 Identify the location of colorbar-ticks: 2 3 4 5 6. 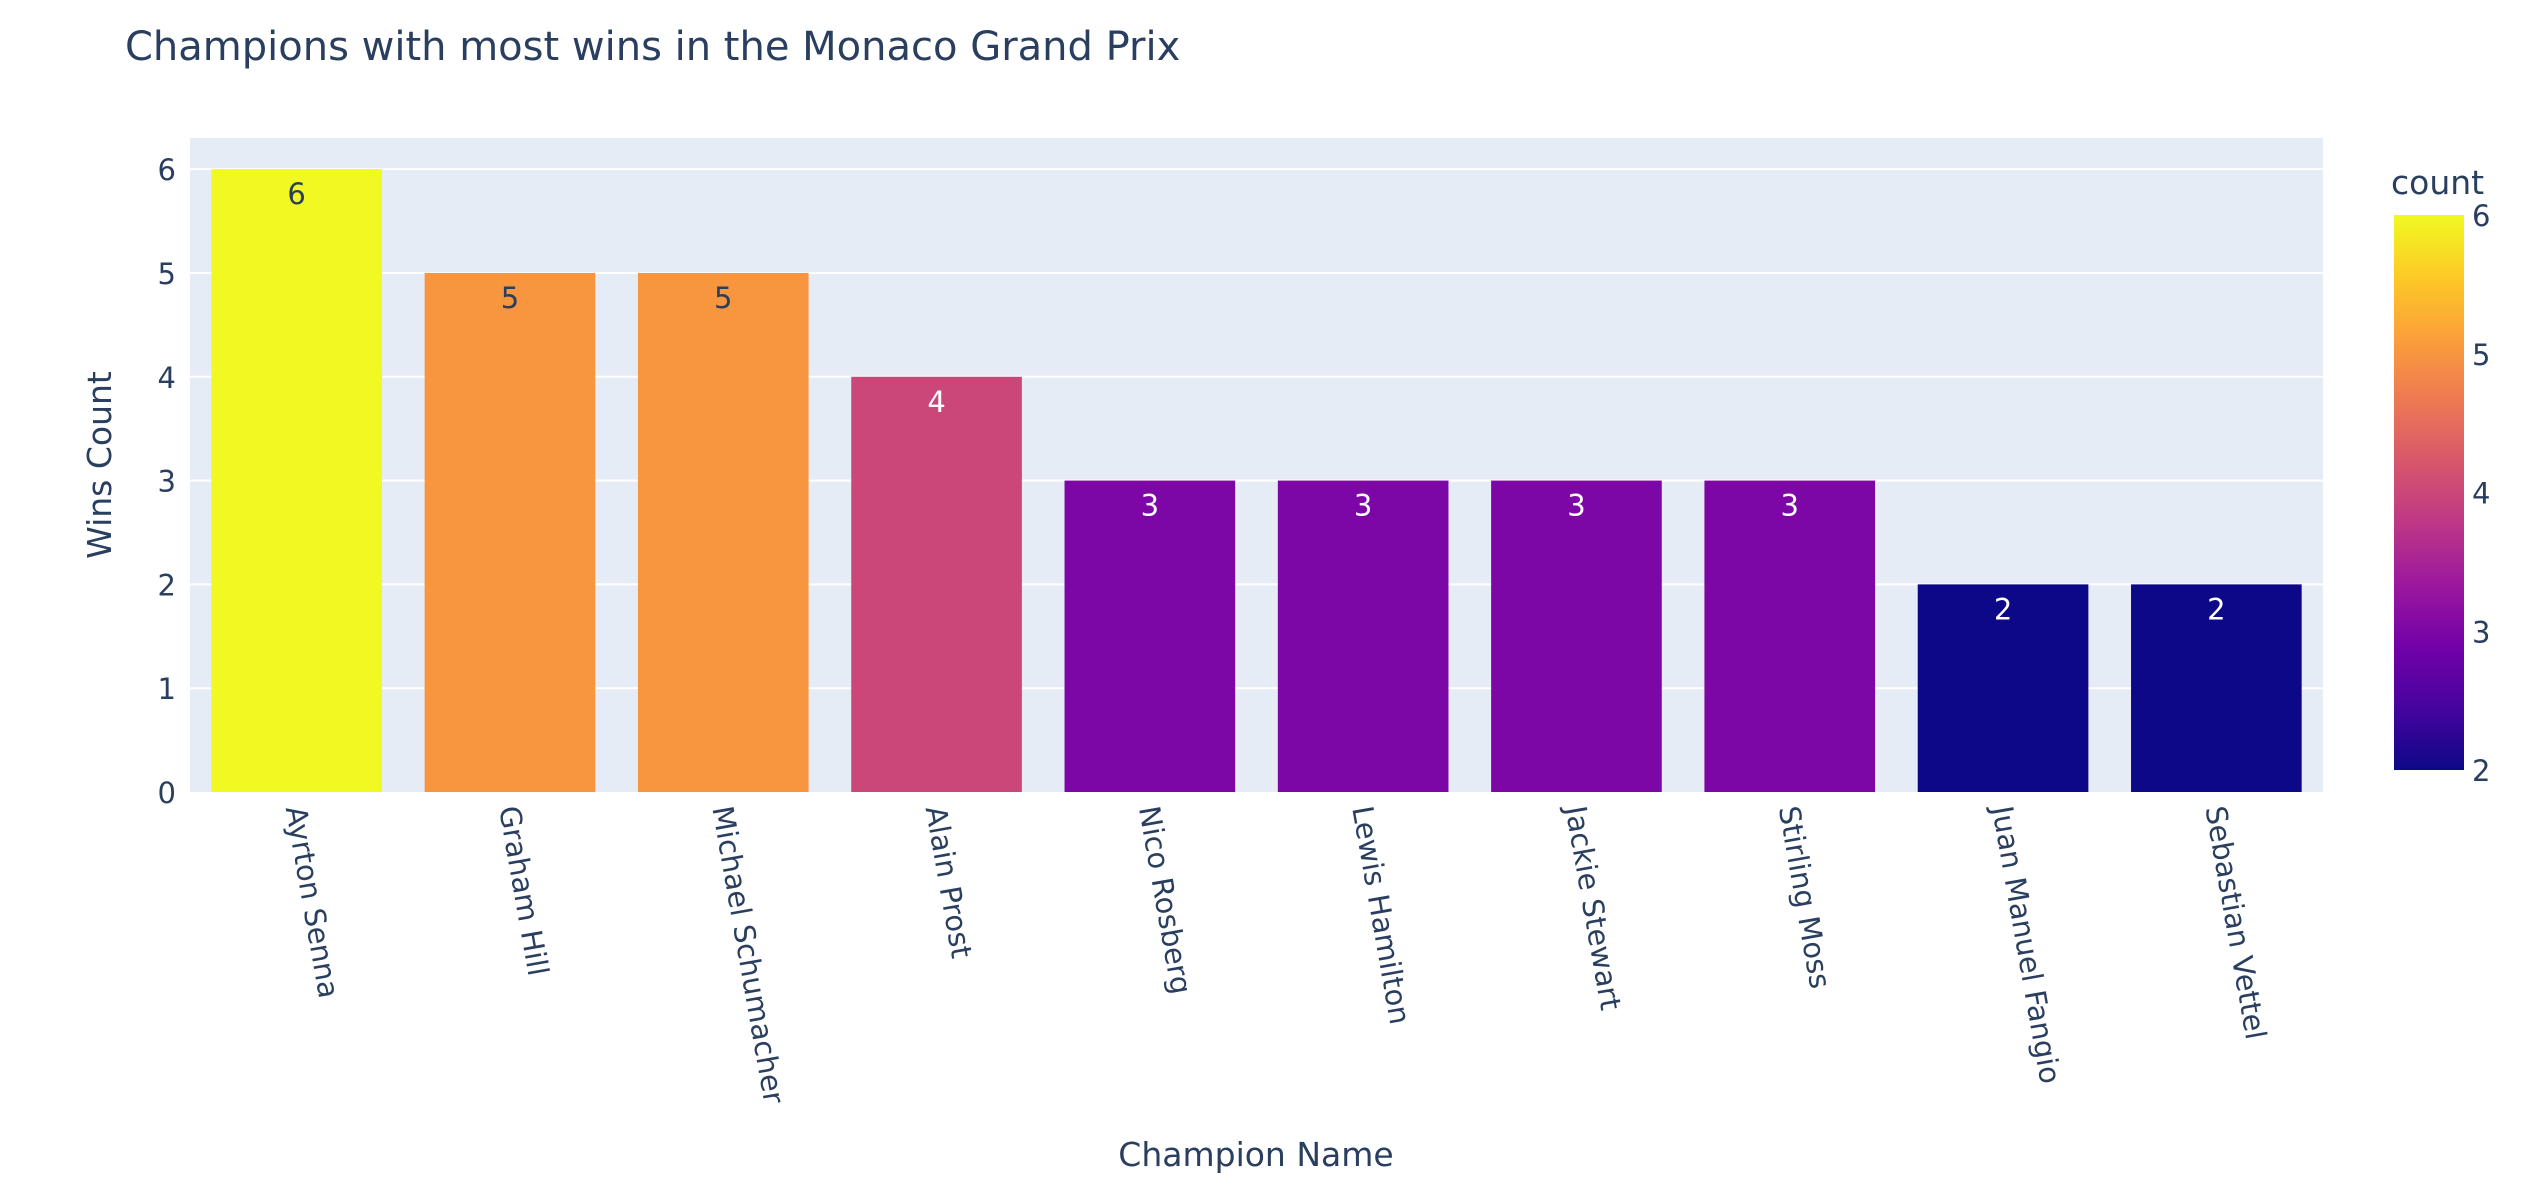
(2481, 493).